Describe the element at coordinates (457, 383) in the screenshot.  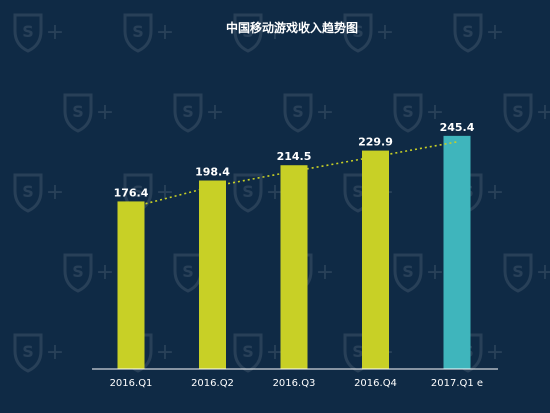
I see `x-tick-label: 2017.Q1 e` at that location.